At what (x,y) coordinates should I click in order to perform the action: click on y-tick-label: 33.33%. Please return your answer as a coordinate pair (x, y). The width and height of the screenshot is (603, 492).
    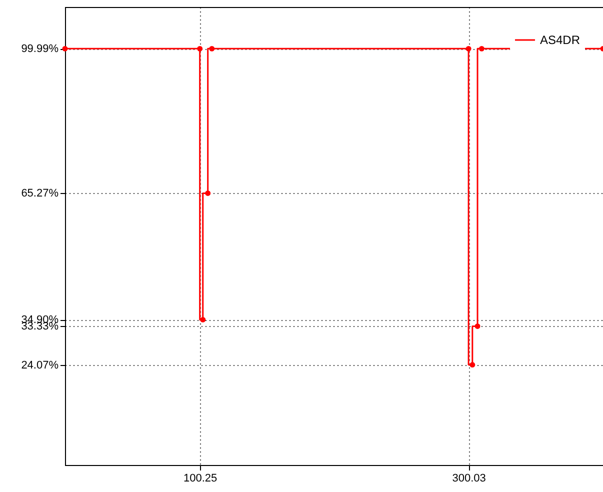
    Looking at the image, I should click on (40, 326).